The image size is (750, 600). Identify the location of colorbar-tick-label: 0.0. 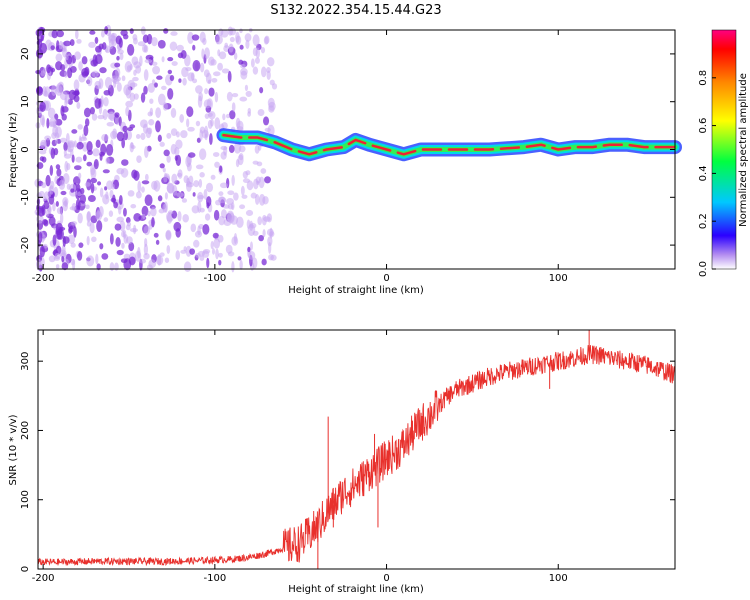
(703, 269).